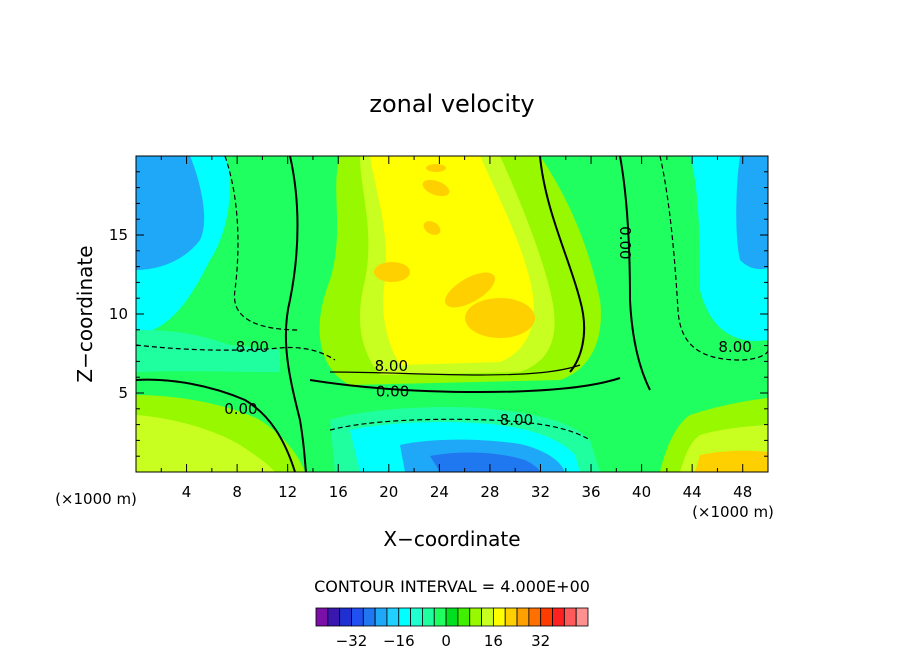 The height and width of the screenshot is (654, 904). I want to click on x-tick-label: 48, so click(742, 492).